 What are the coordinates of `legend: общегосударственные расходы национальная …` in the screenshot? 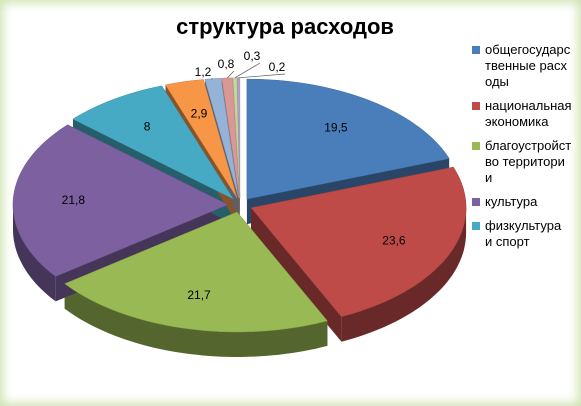 It's located at (522, 150).